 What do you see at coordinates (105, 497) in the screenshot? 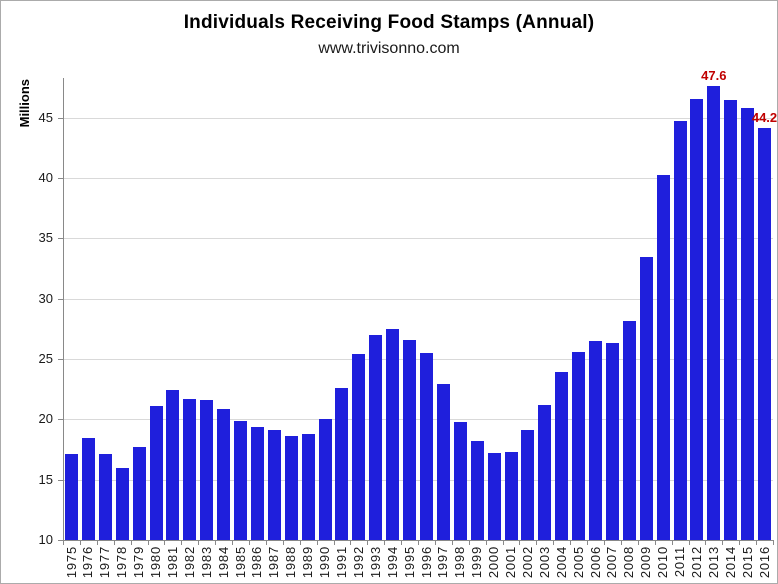
I see `bar-1977` at bounding box center [105, 497].